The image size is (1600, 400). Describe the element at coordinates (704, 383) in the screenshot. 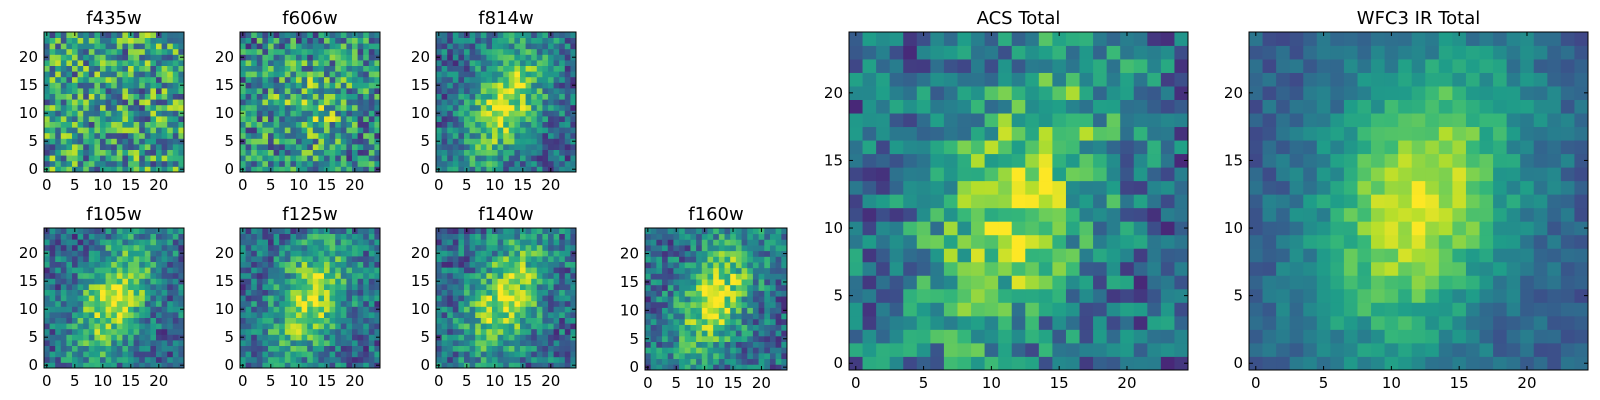

I see `x-tick-label: 10` at that location.